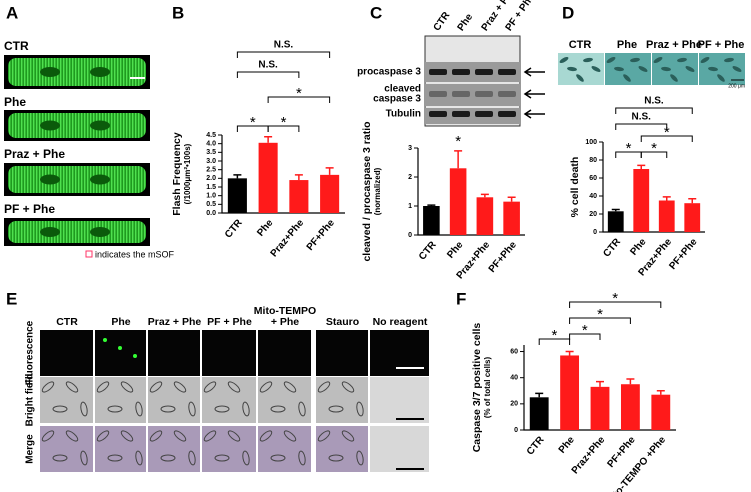  Describe the element at coordinates (516, 430) in the screenshot. I see `y-tick-label: 0` at that location.